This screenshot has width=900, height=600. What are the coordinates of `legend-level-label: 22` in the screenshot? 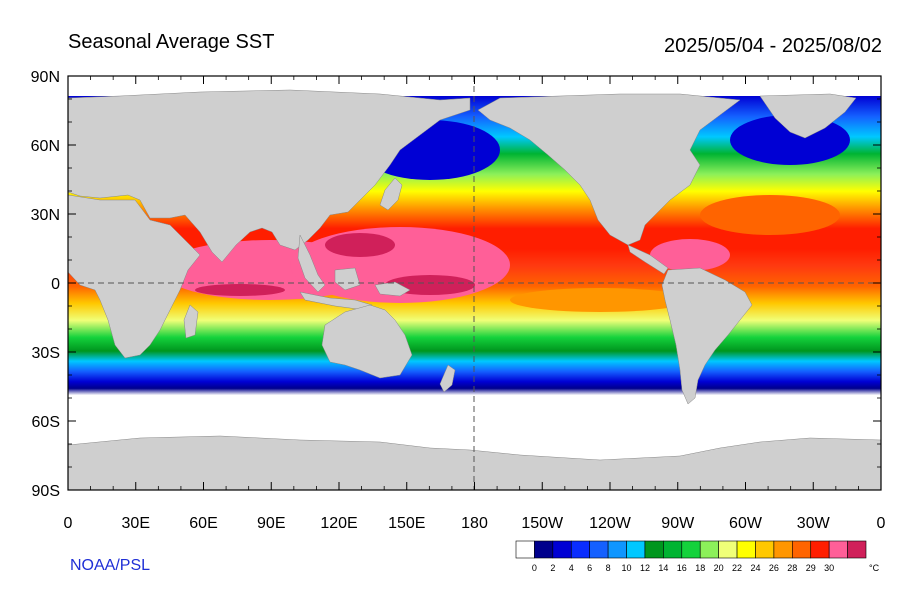 It's located at (737, 568).